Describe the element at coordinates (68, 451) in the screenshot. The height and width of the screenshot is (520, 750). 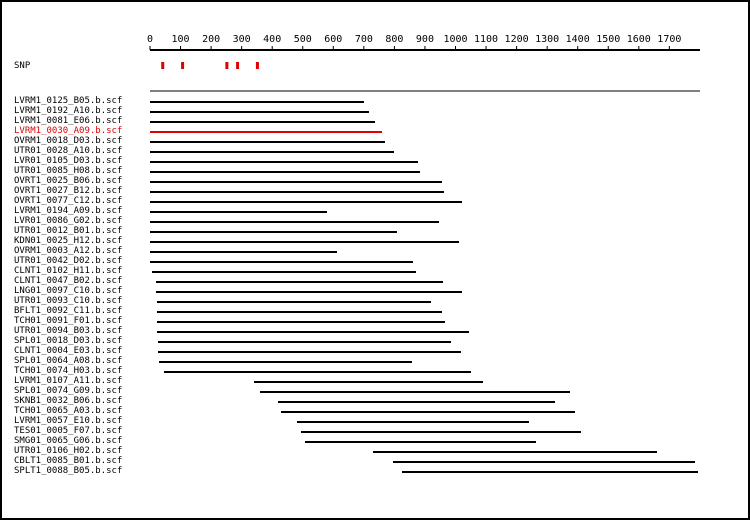
I see `read-label: UTR01_0106_H02.b.scf` at that location.